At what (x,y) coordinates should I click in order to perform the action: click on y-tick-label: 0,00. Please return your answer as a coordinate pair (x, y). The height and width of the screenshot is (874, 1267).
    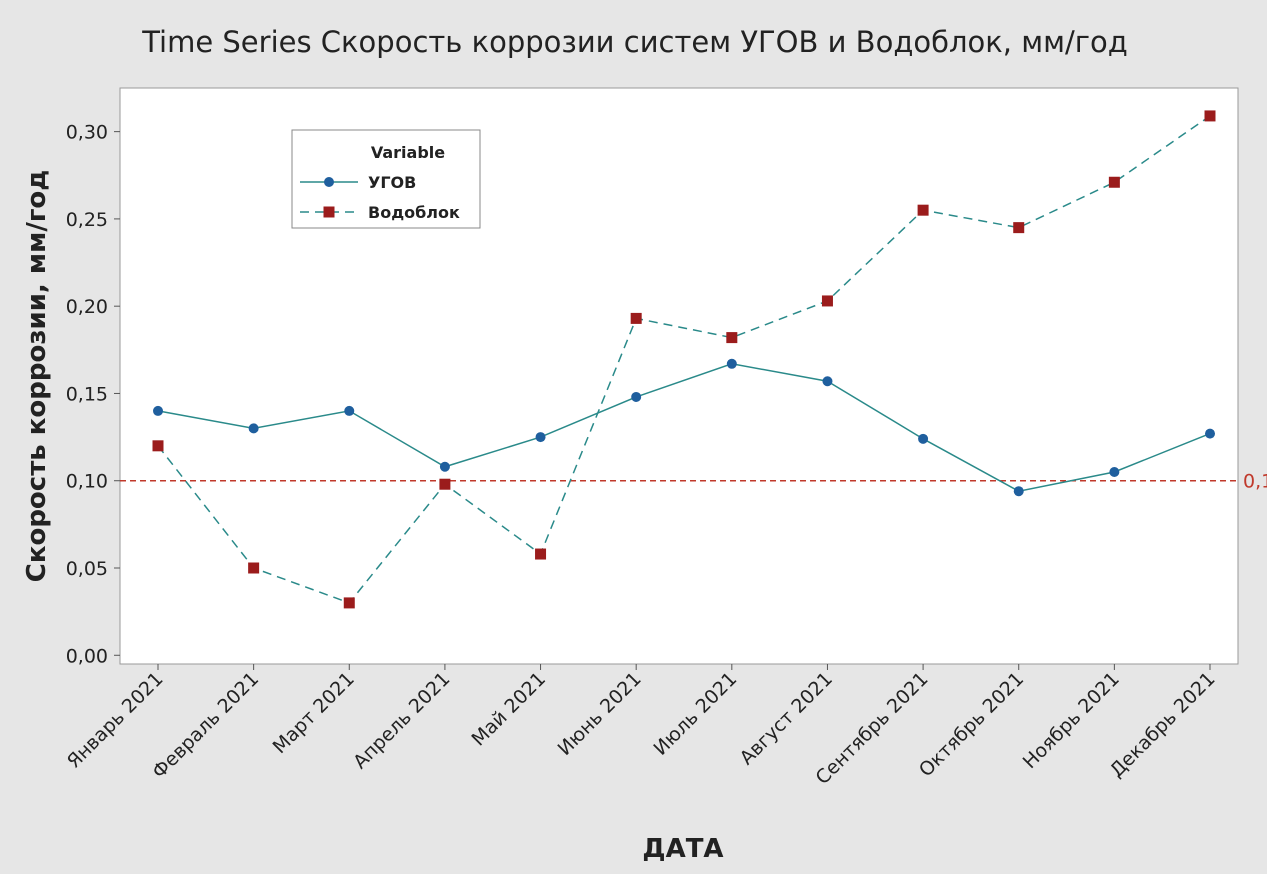
    Looking at the image, I should click on (87, 656).